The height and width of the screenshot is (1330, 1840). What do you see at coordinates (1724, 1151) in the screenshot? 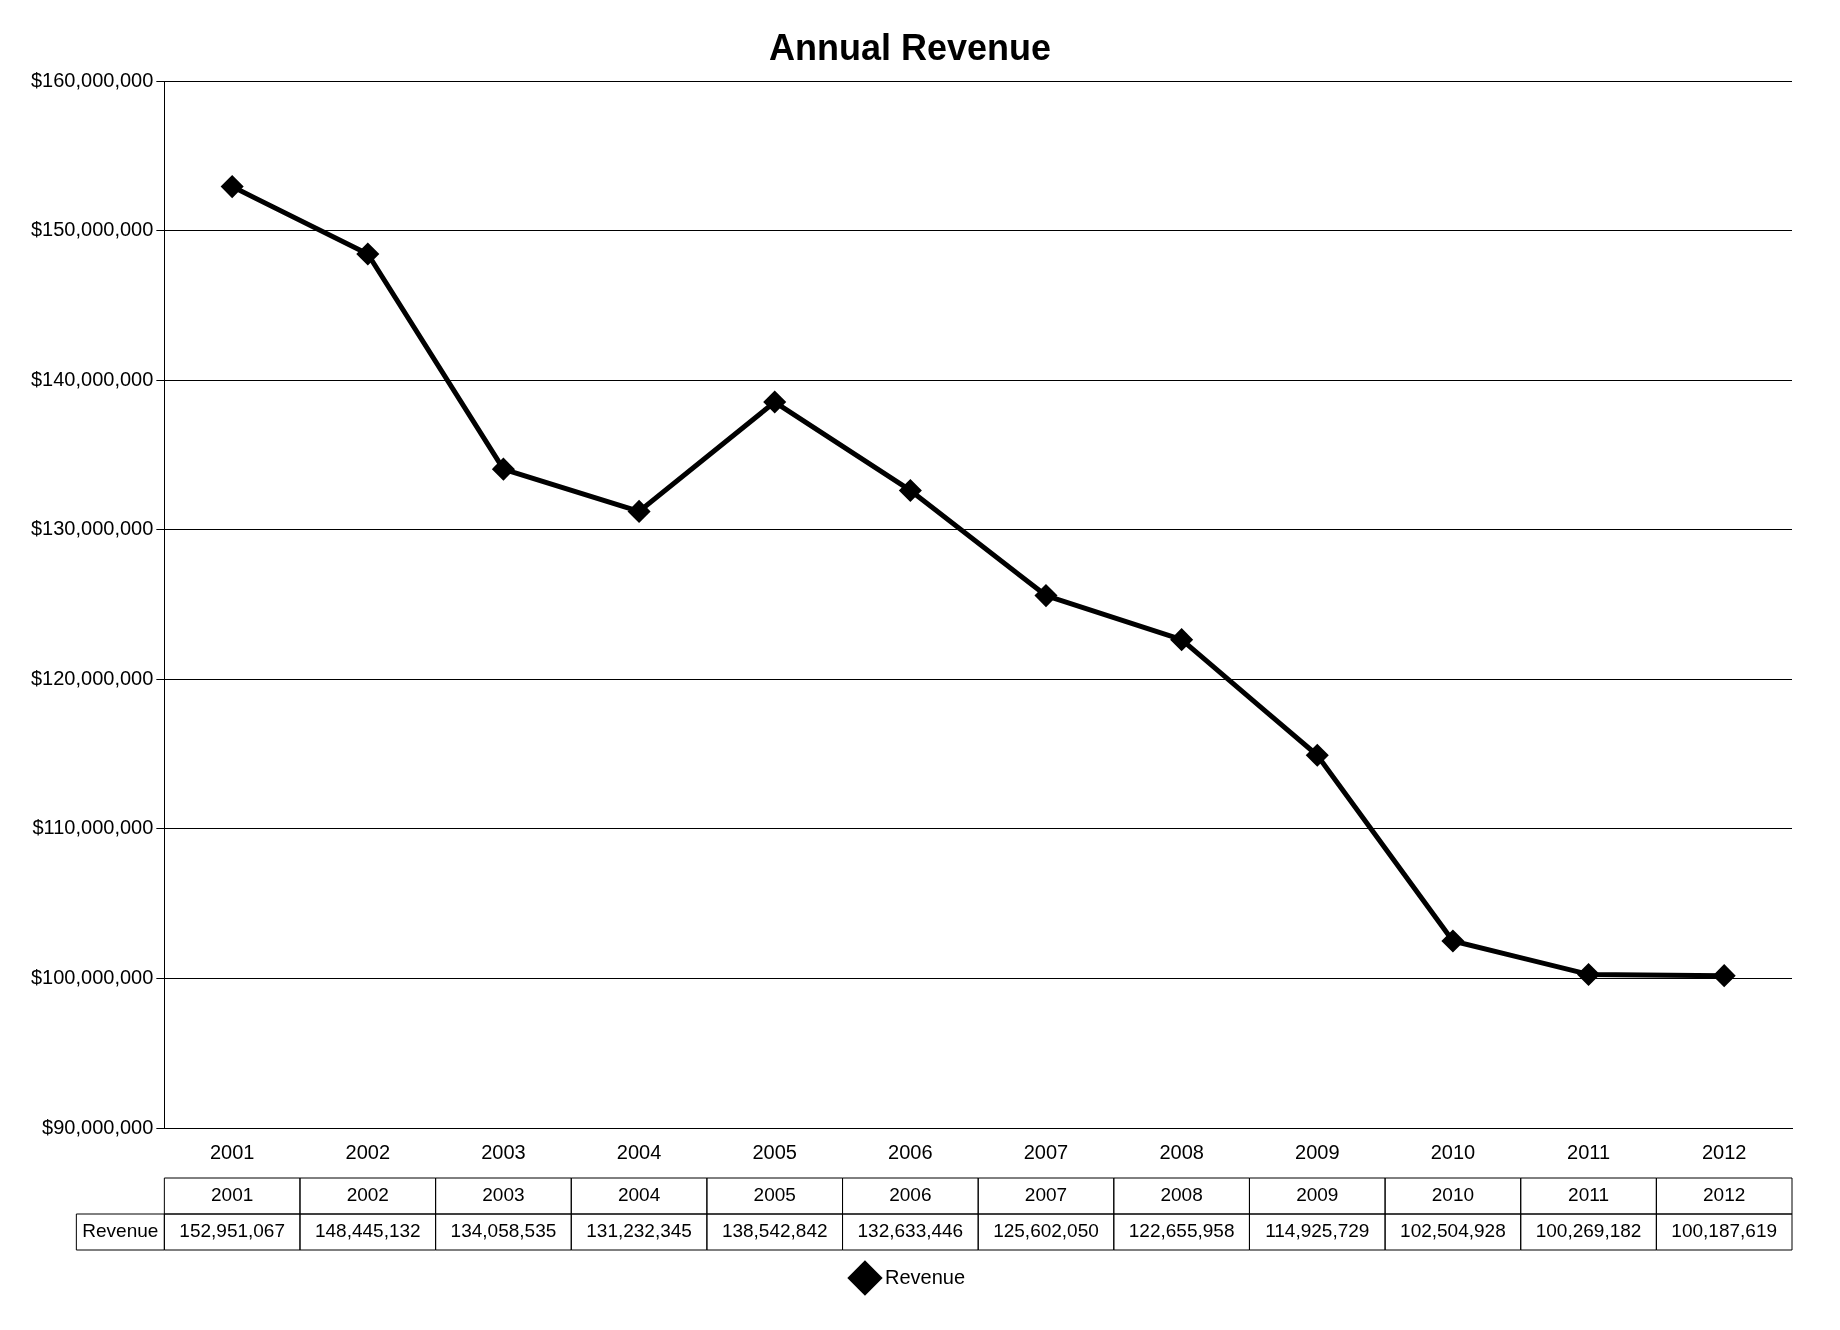
I see `x-tick-label: 2012` at bounding box center [1724, 1151].